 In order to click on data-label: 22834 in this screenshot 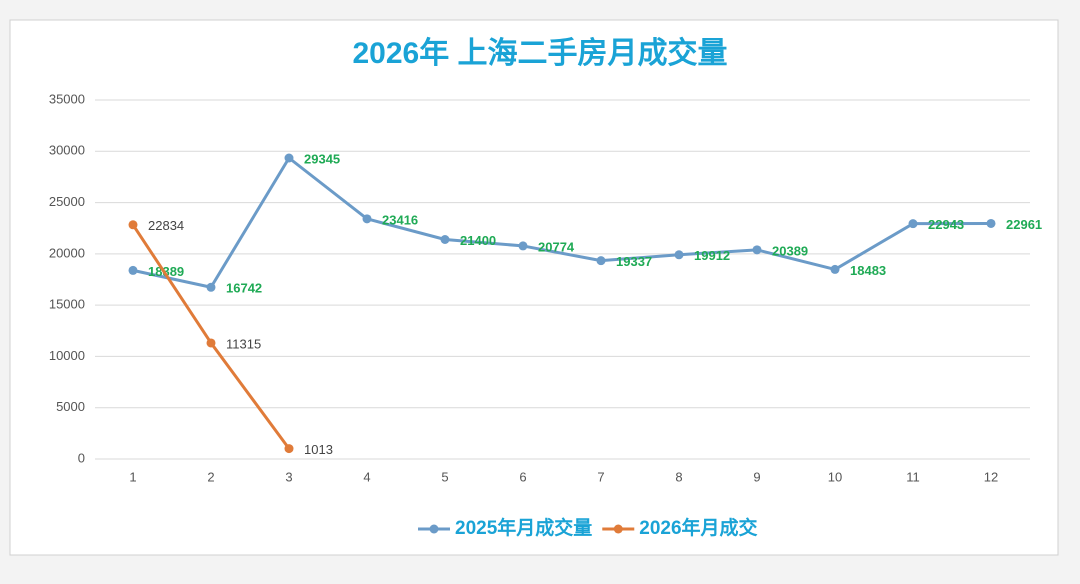, I will do `click(166, 225)`.